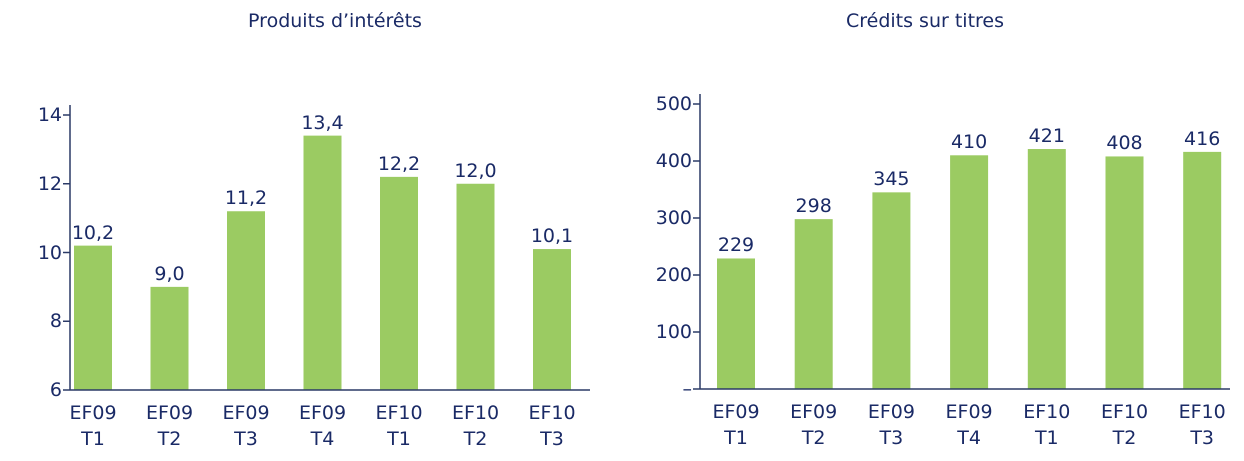  Describe the element at coordinates (1202, 138) in the screenshot. I see `value-label: 416` at that location.